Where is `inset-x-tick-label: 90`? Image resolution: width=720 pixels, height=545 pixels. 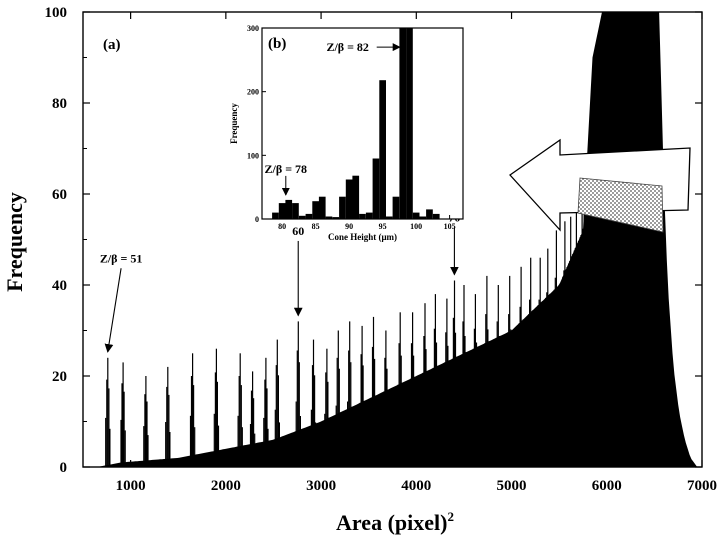 inset-x-tick-label: 90 is located at coordinates (349, 226).